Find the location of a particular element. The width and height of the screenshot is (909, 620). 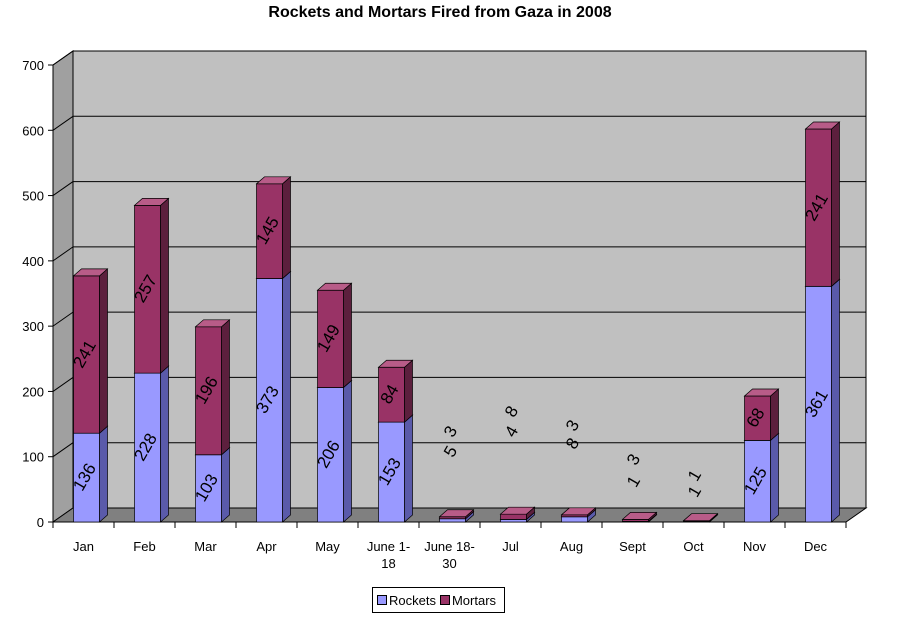

x-tick-label: 30 is located at coordinates (449, 563).